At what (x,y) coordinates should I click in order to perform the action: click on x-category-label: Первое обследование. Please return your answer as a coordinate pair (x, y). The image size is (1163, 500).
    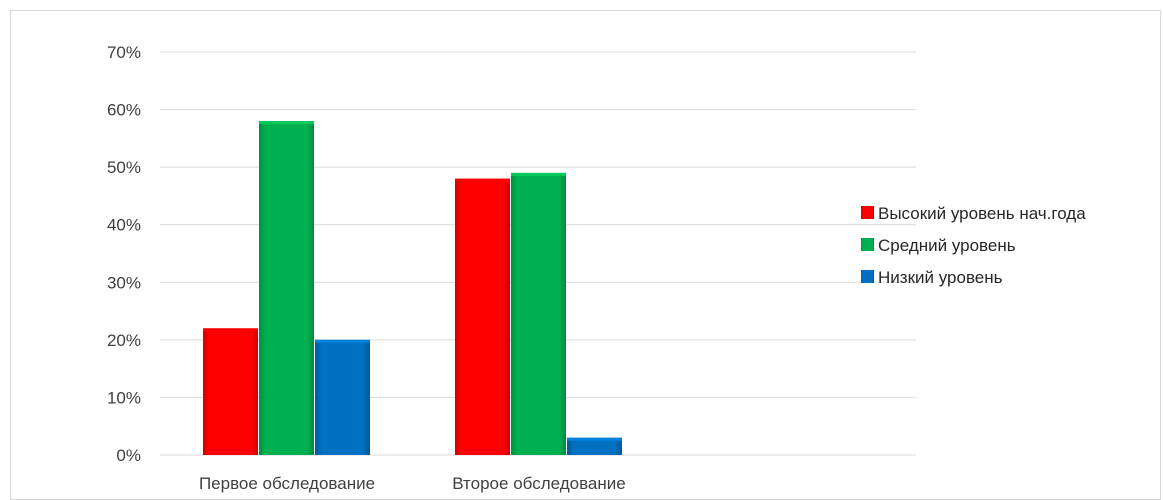
    Looking at the image, I should click on (287, 483).